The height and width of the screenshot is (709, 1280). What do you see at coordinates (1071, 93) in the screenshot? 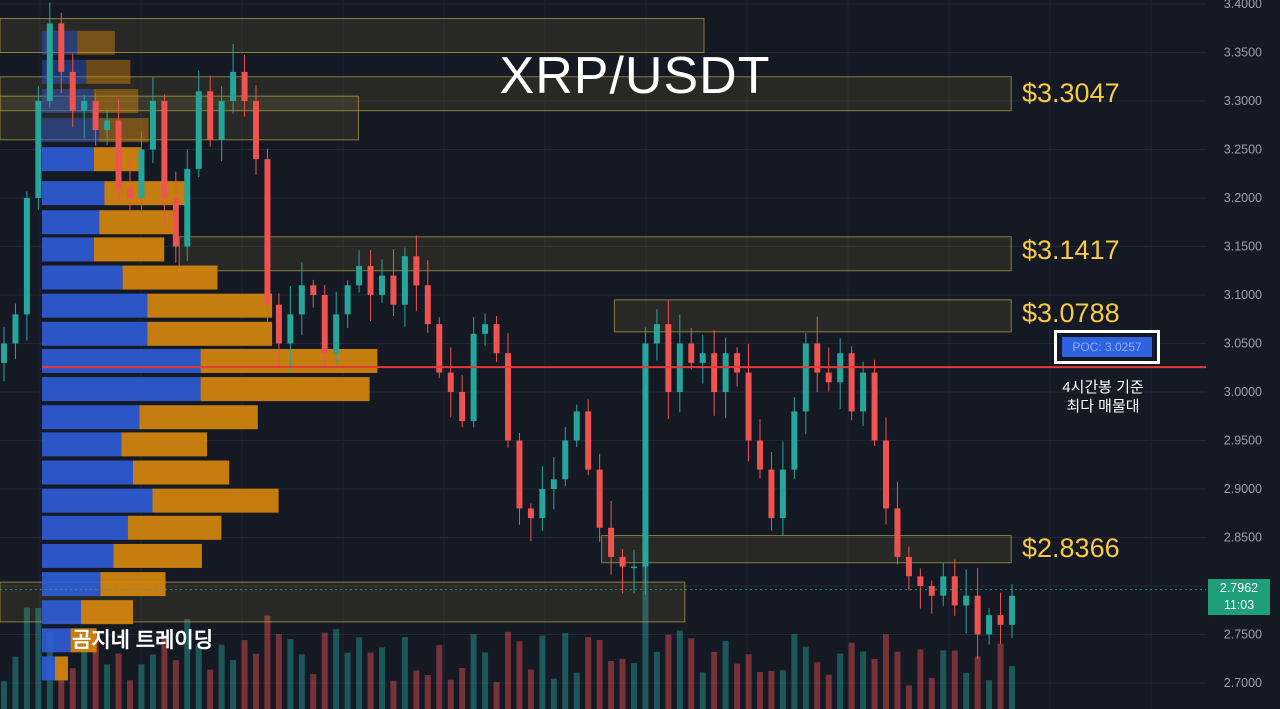
I see `level-label-1: $3.3047` at bounding box center [1071, 93].